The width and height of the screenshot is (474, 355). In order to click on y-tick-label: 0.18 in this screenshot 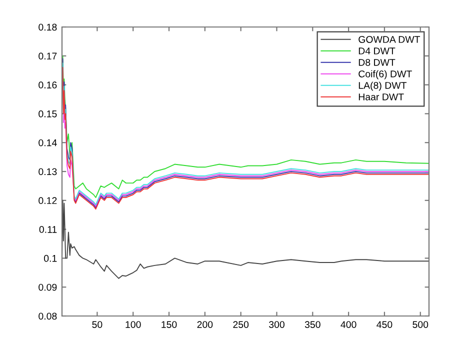, I will do `click(47, 27)`.